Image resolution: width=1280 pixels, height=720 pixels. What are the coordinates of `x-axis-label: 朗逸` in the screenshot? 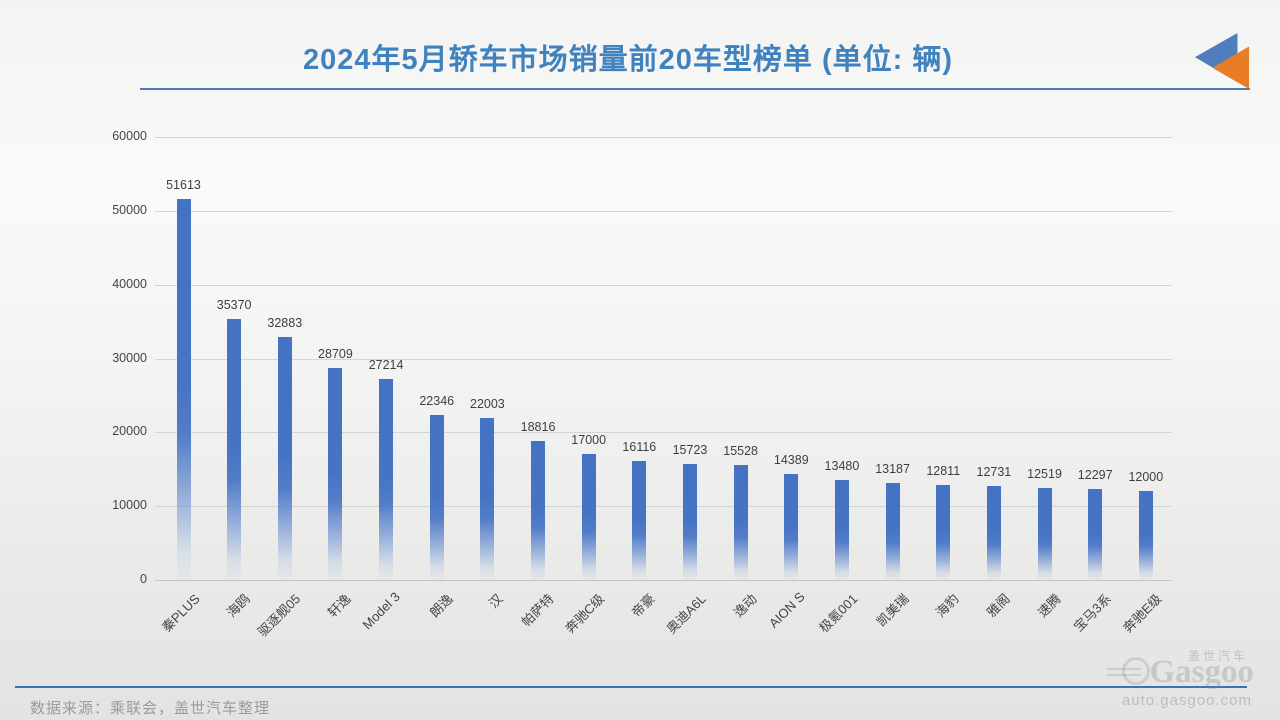 It's located at (441, 606).